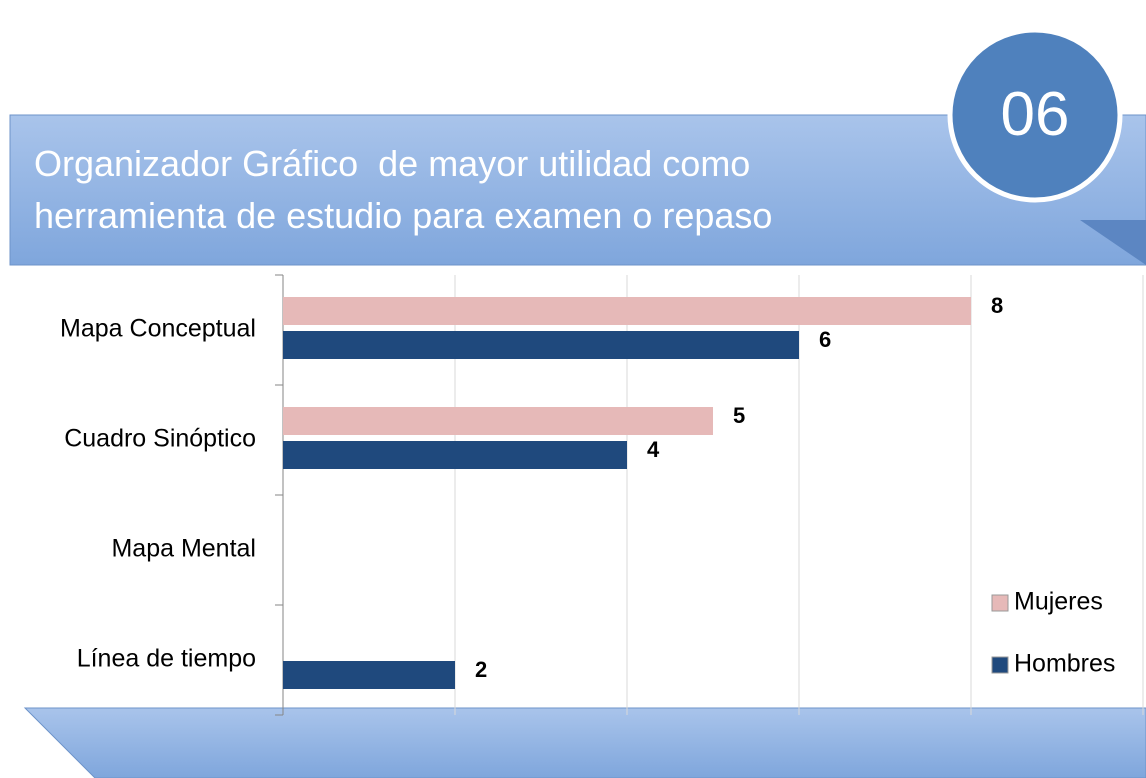  Describe the element at coordinates (1058, 602) in the screenshot. I see `legend-label: Mujeres` at that location.